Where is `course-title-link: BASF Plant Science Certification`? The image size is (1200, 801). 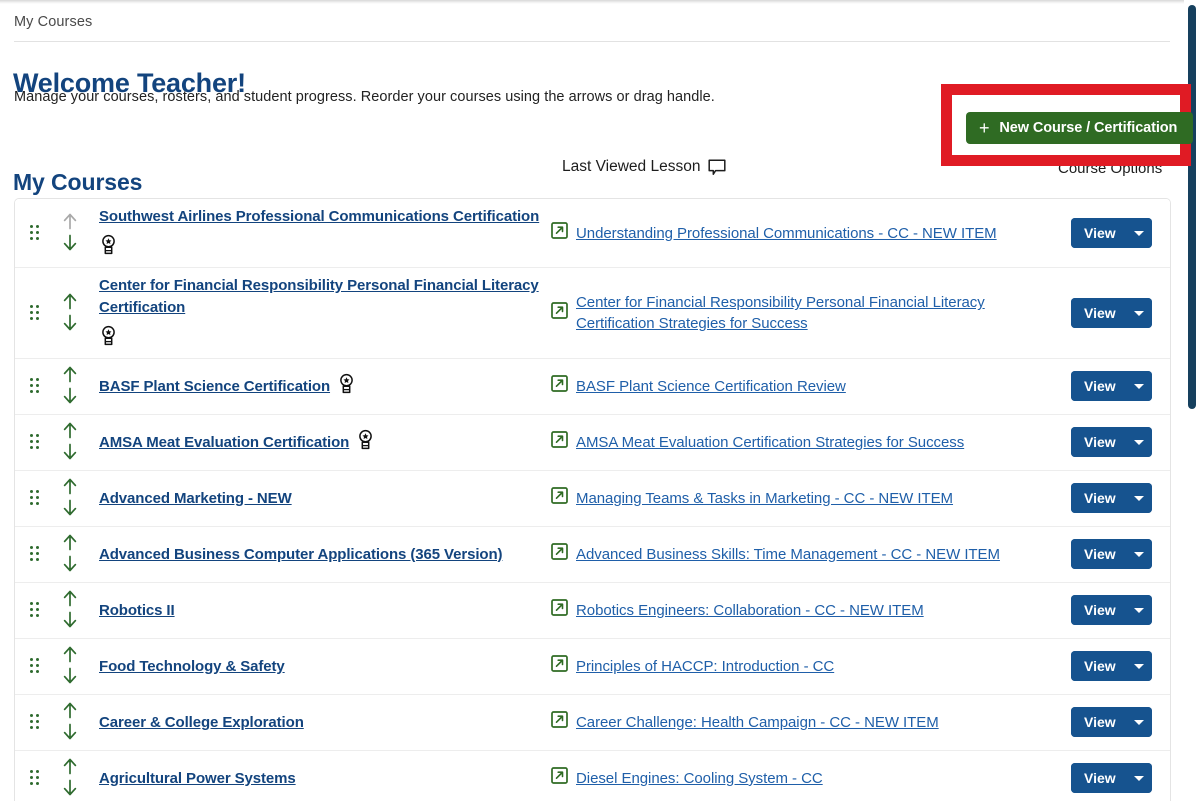
course-title-link: BASF Plant Science Certification is located at coordinates (215, 386).